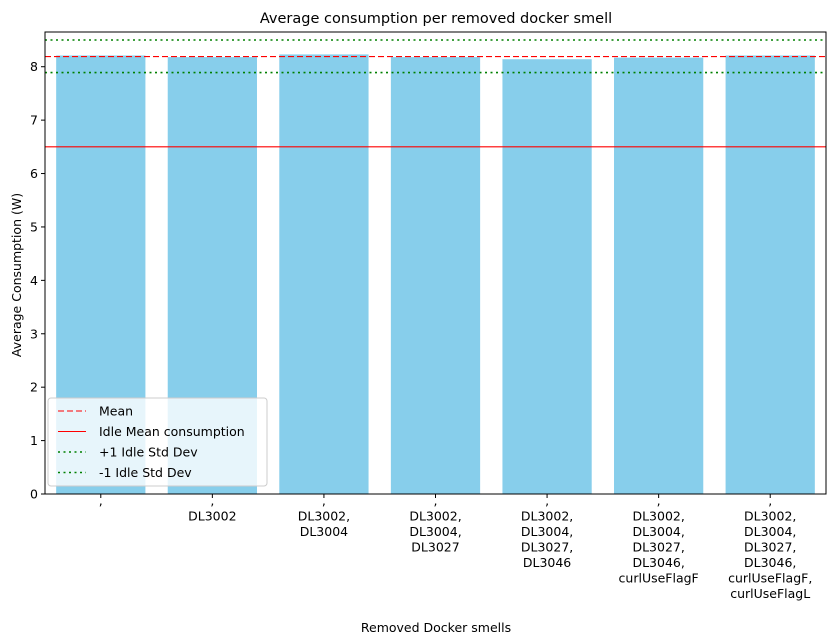  What do you see at coordinates (34, 226) in the screenshot?
I see `y-tick-label: 5` at bounding box center [34, 226].